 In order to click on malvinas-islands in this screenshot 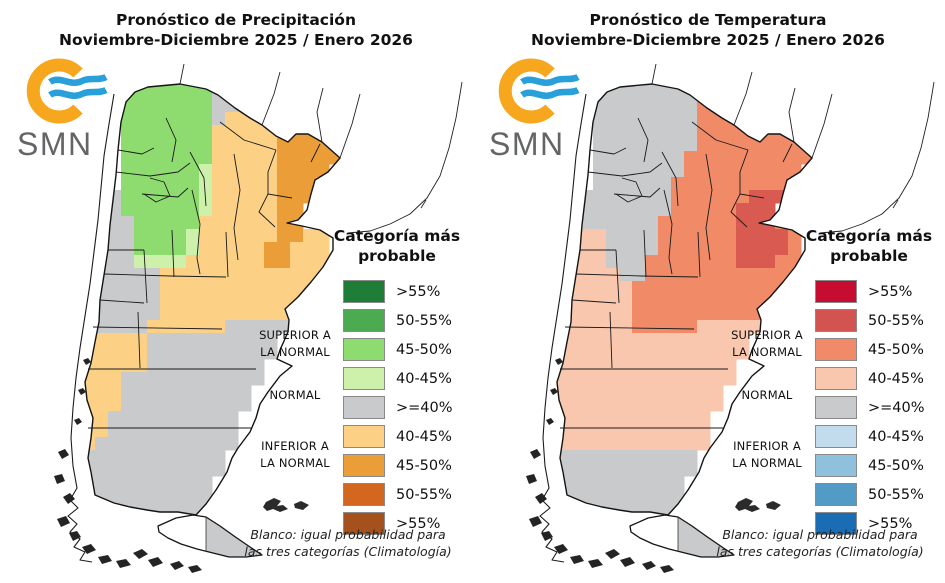, I will do `click(275, 505)`.